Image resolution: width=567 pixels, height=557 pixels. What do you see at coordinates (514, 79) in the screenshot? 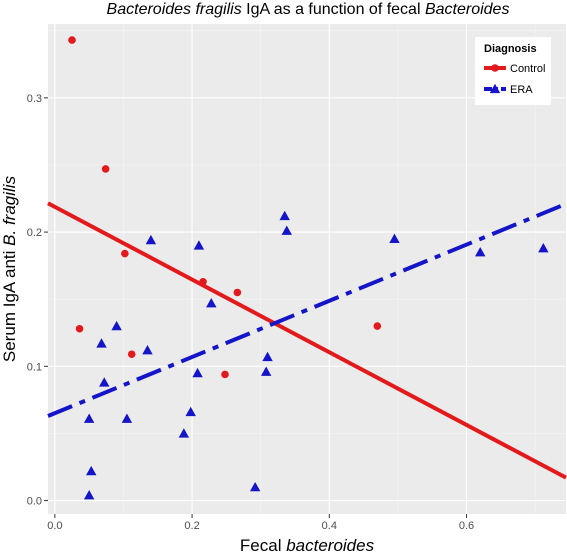
I see `legend-items: Control ERA` at bounding box center [514, 79].